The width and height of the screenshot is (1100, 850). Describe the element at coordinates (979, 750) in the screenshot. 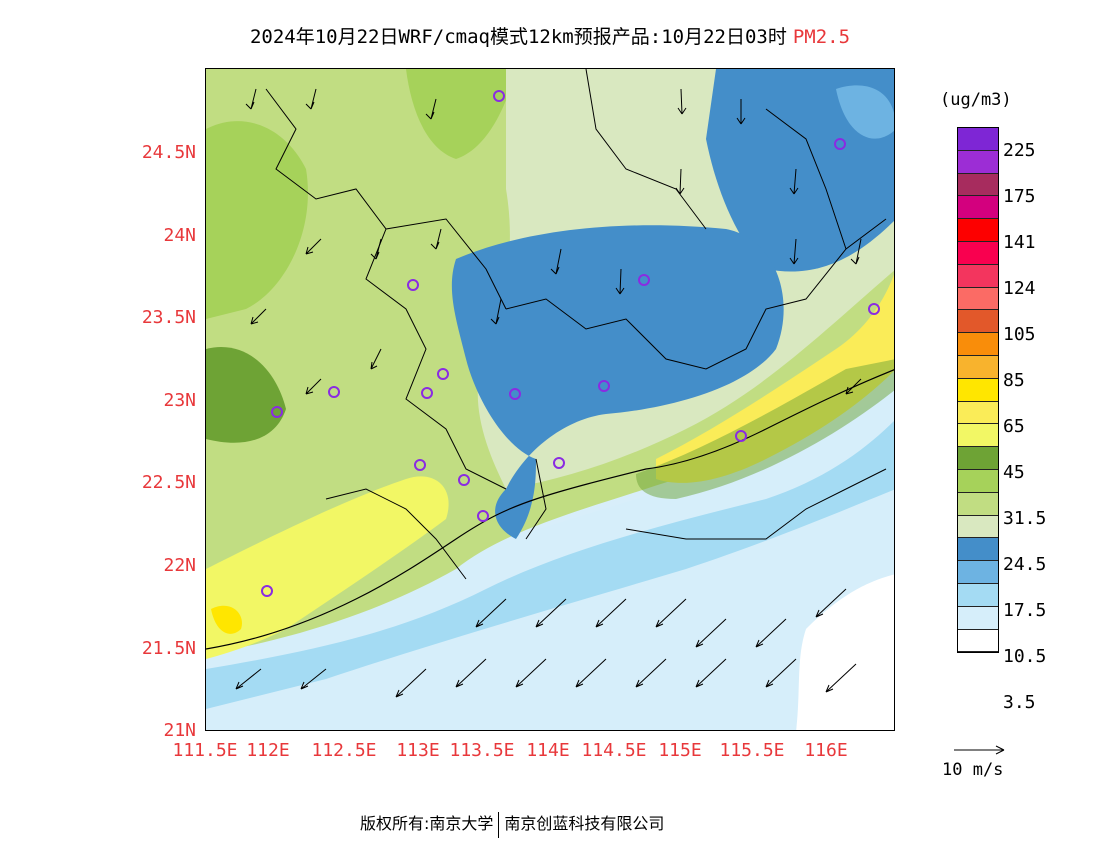

I see `wind-scale-arrow` at that location.